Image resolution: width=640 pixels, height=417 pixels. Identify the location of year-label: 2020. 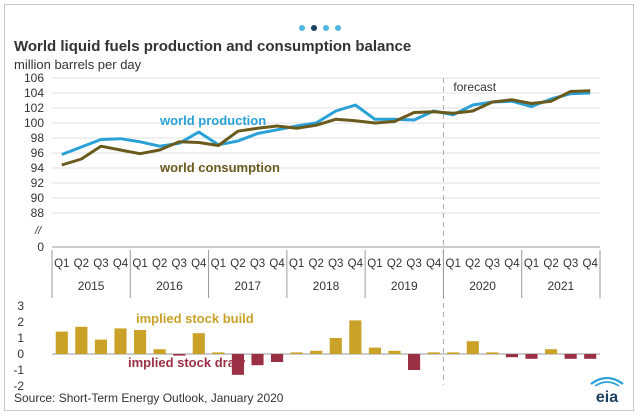
(482, 286).